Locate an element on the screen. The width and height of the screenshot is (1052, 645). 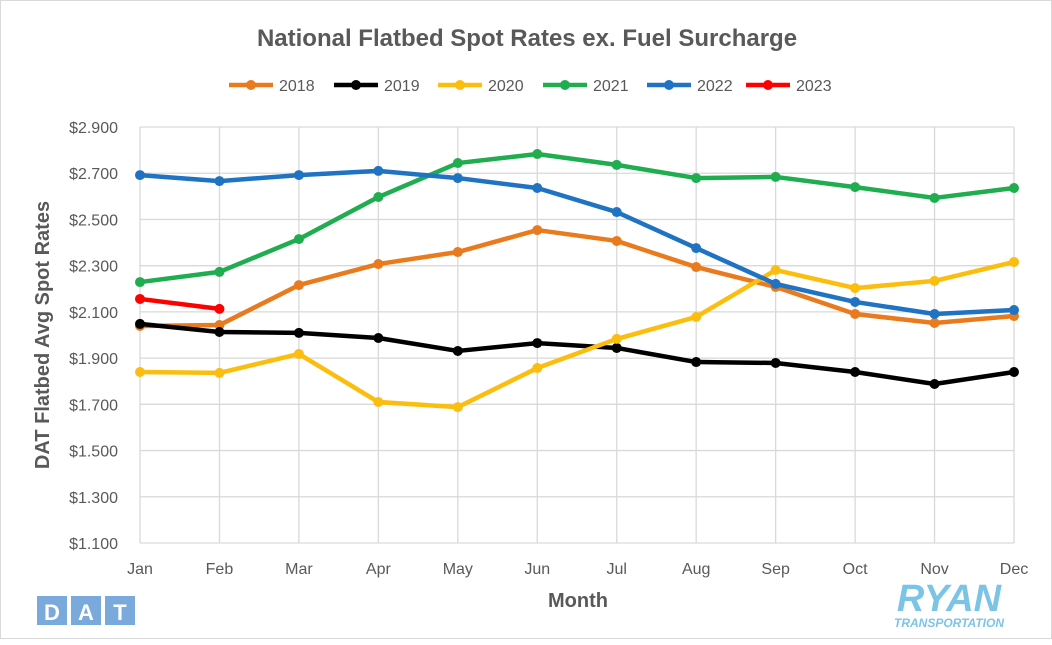
legend-entry-2022: 2022 is located at coordinates (715, 86).